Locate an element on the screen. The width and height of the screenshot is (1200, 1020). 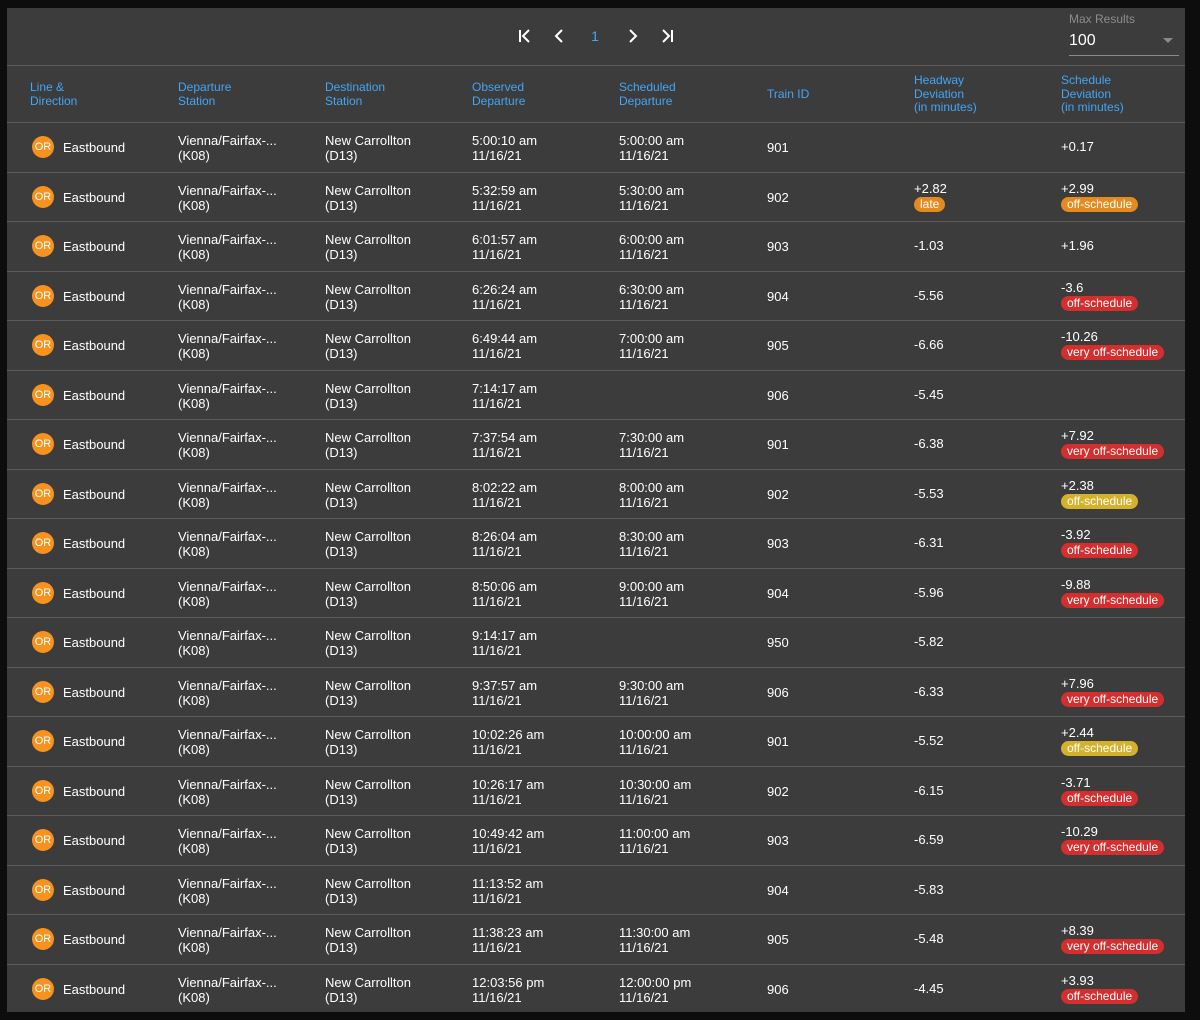
observed-departure: 10:02:26 am 11/16/21 is located at coordinates (508, 742).